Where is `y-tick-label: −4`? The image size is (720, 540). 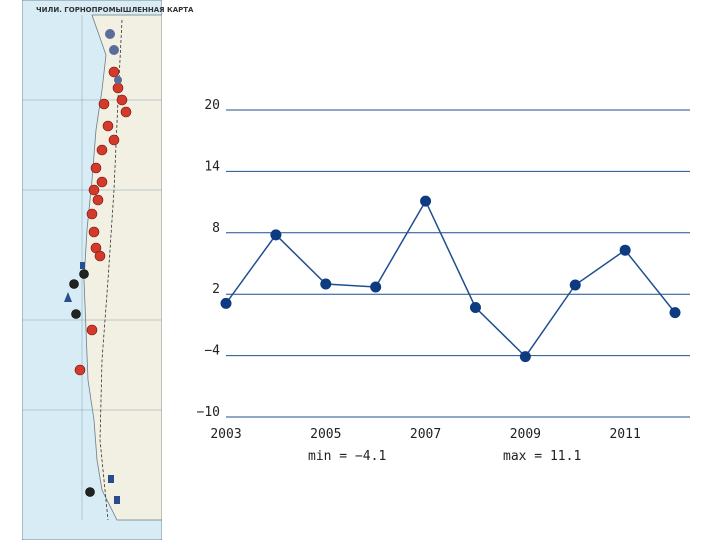
y-tick-label: −4 is located at coordinates (212, 351).